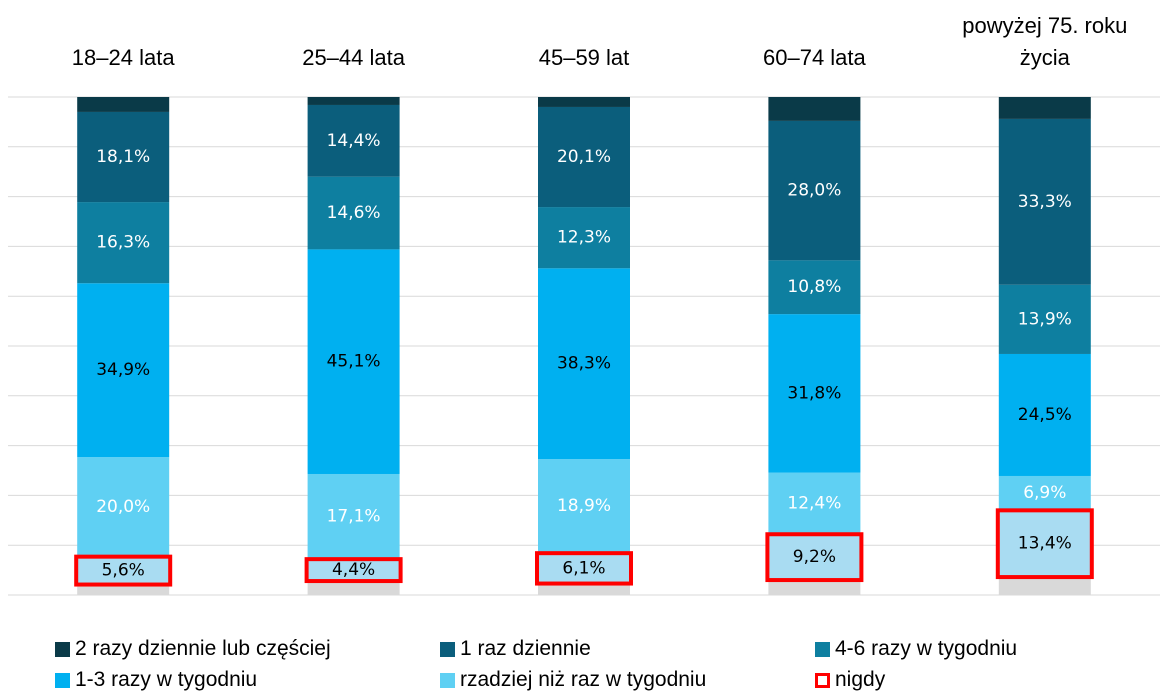 This screenshot has height=696, width=1164. I want to click on x-tick-label: 18–24 lata, so click(123, 57).